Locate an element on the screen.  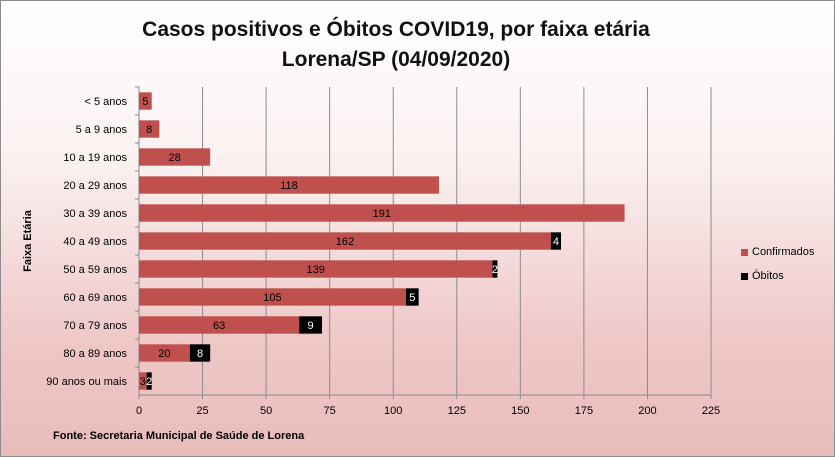
data-label-obitos: 8 is located at coordinates (200, 354).